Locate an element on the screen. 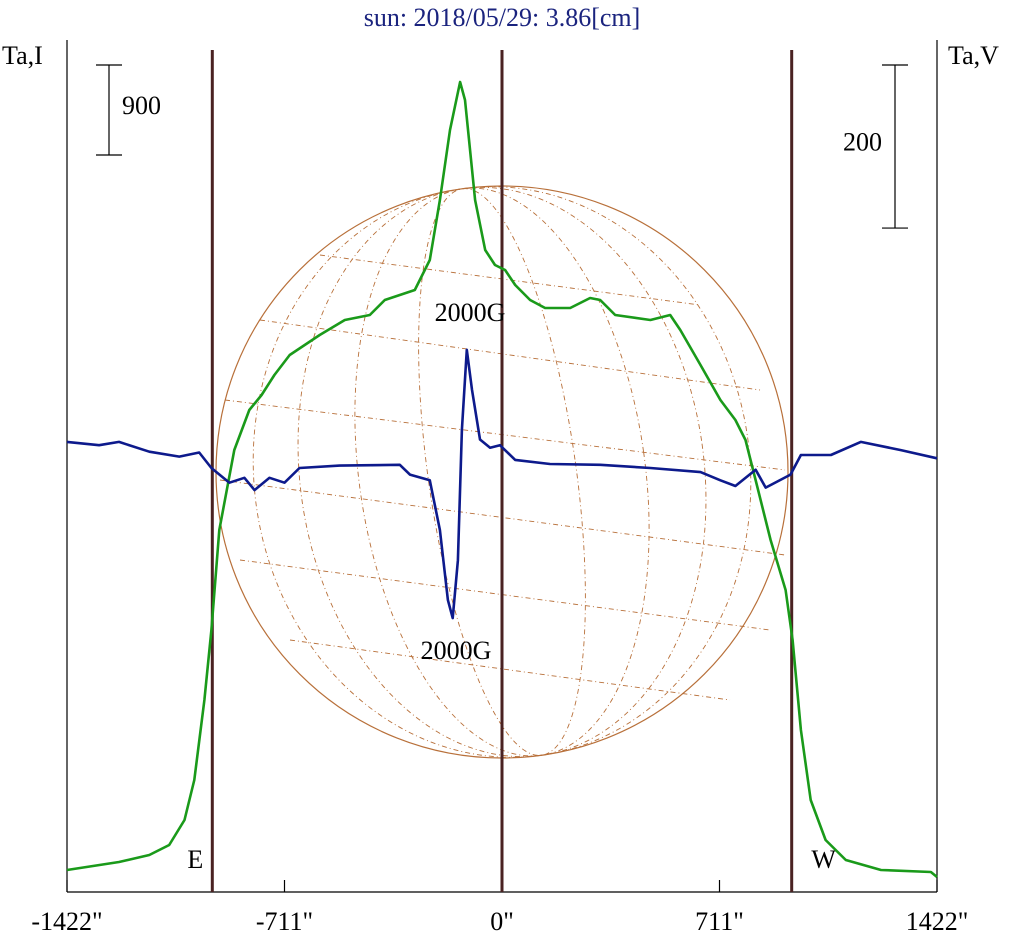 This screenshot has width=1009, height=941. y2-axis-label: Ta,V is located at coordinates (973, 55).